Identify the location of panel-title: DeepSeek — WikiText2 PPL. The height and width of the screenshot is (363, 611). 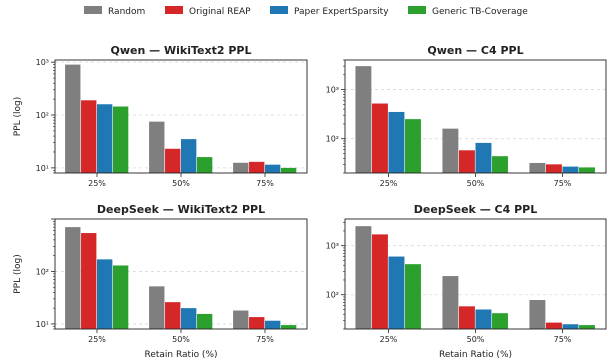
(181, 209).